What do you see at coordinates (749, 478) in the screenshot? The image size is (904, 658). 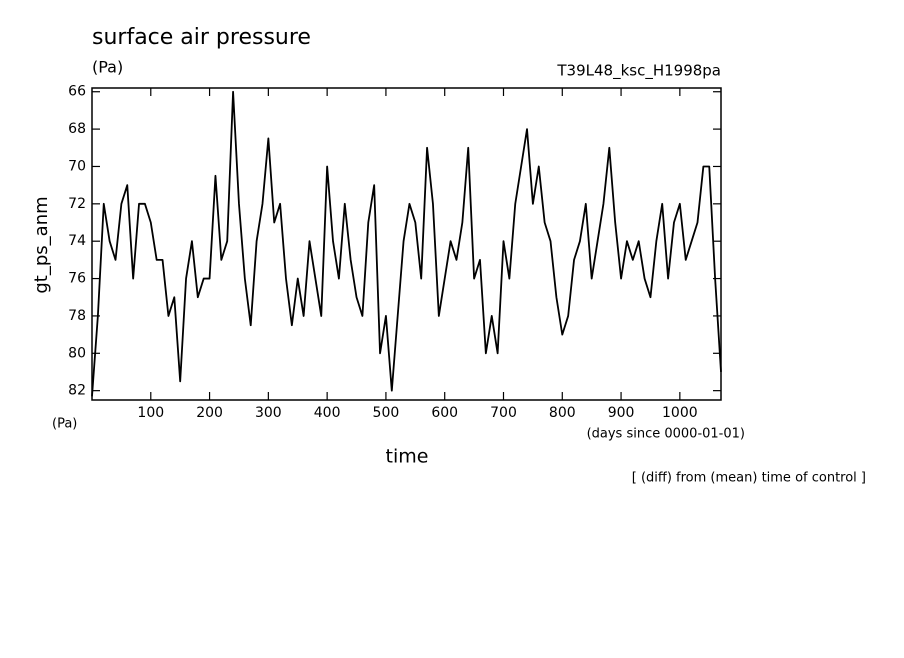 I see `footer: [ (diff) from (mean) time of control ]` at bounding box center [749, 478].